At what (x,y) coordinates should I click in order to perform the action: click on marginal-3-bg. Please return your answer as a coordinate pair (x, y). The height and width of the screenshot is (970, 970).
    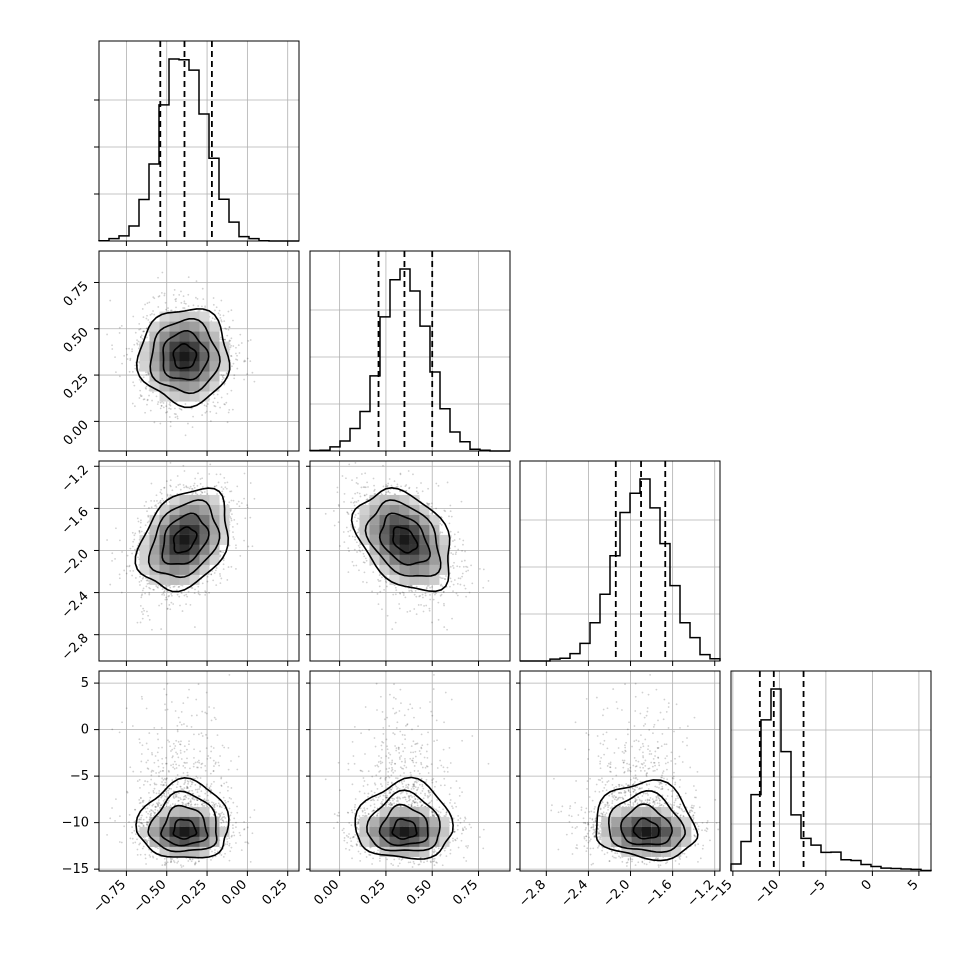
    Looking at the image, I should click on (831, 771).